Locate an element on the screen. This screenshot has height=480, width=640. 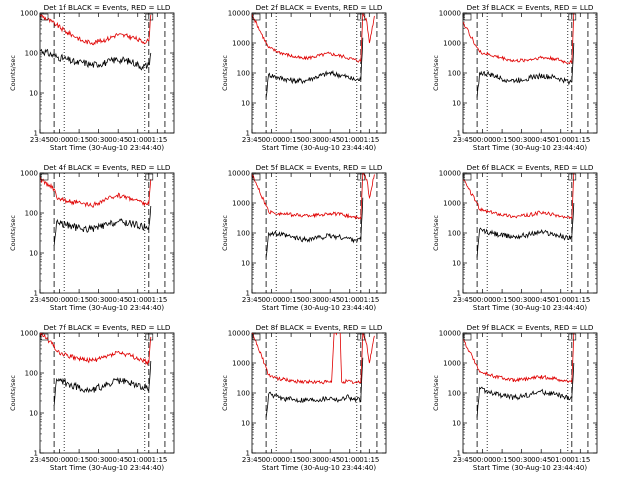
panel-title: Det 9f BLACK = Events, RED = LLD is located at coordinates (530, 327).